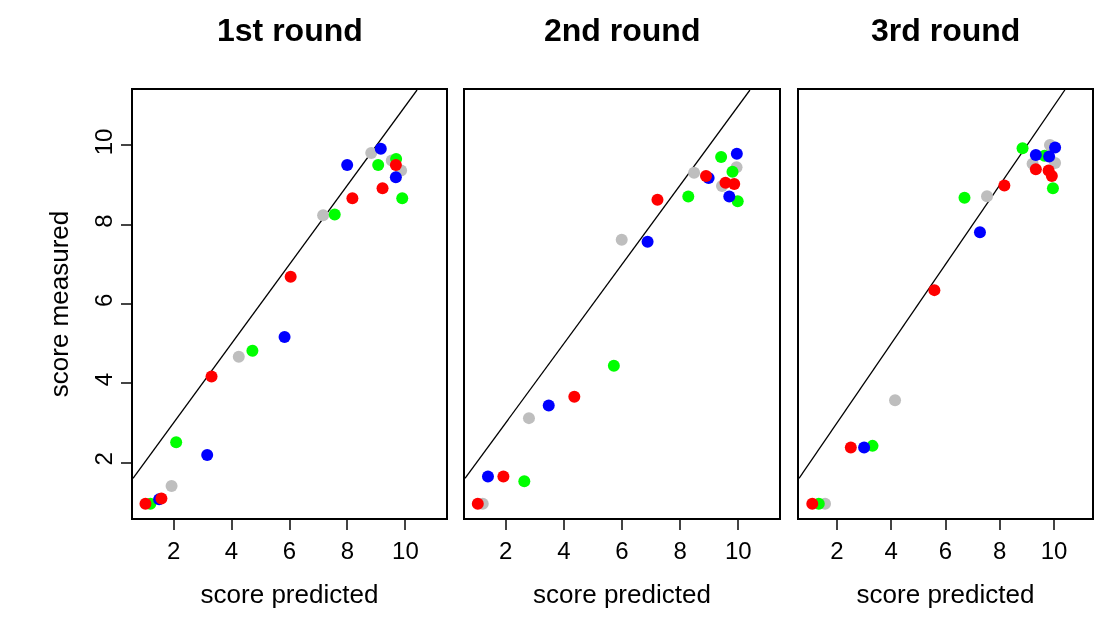  I want to click on y-tick-label: 6, so click(103, 300).